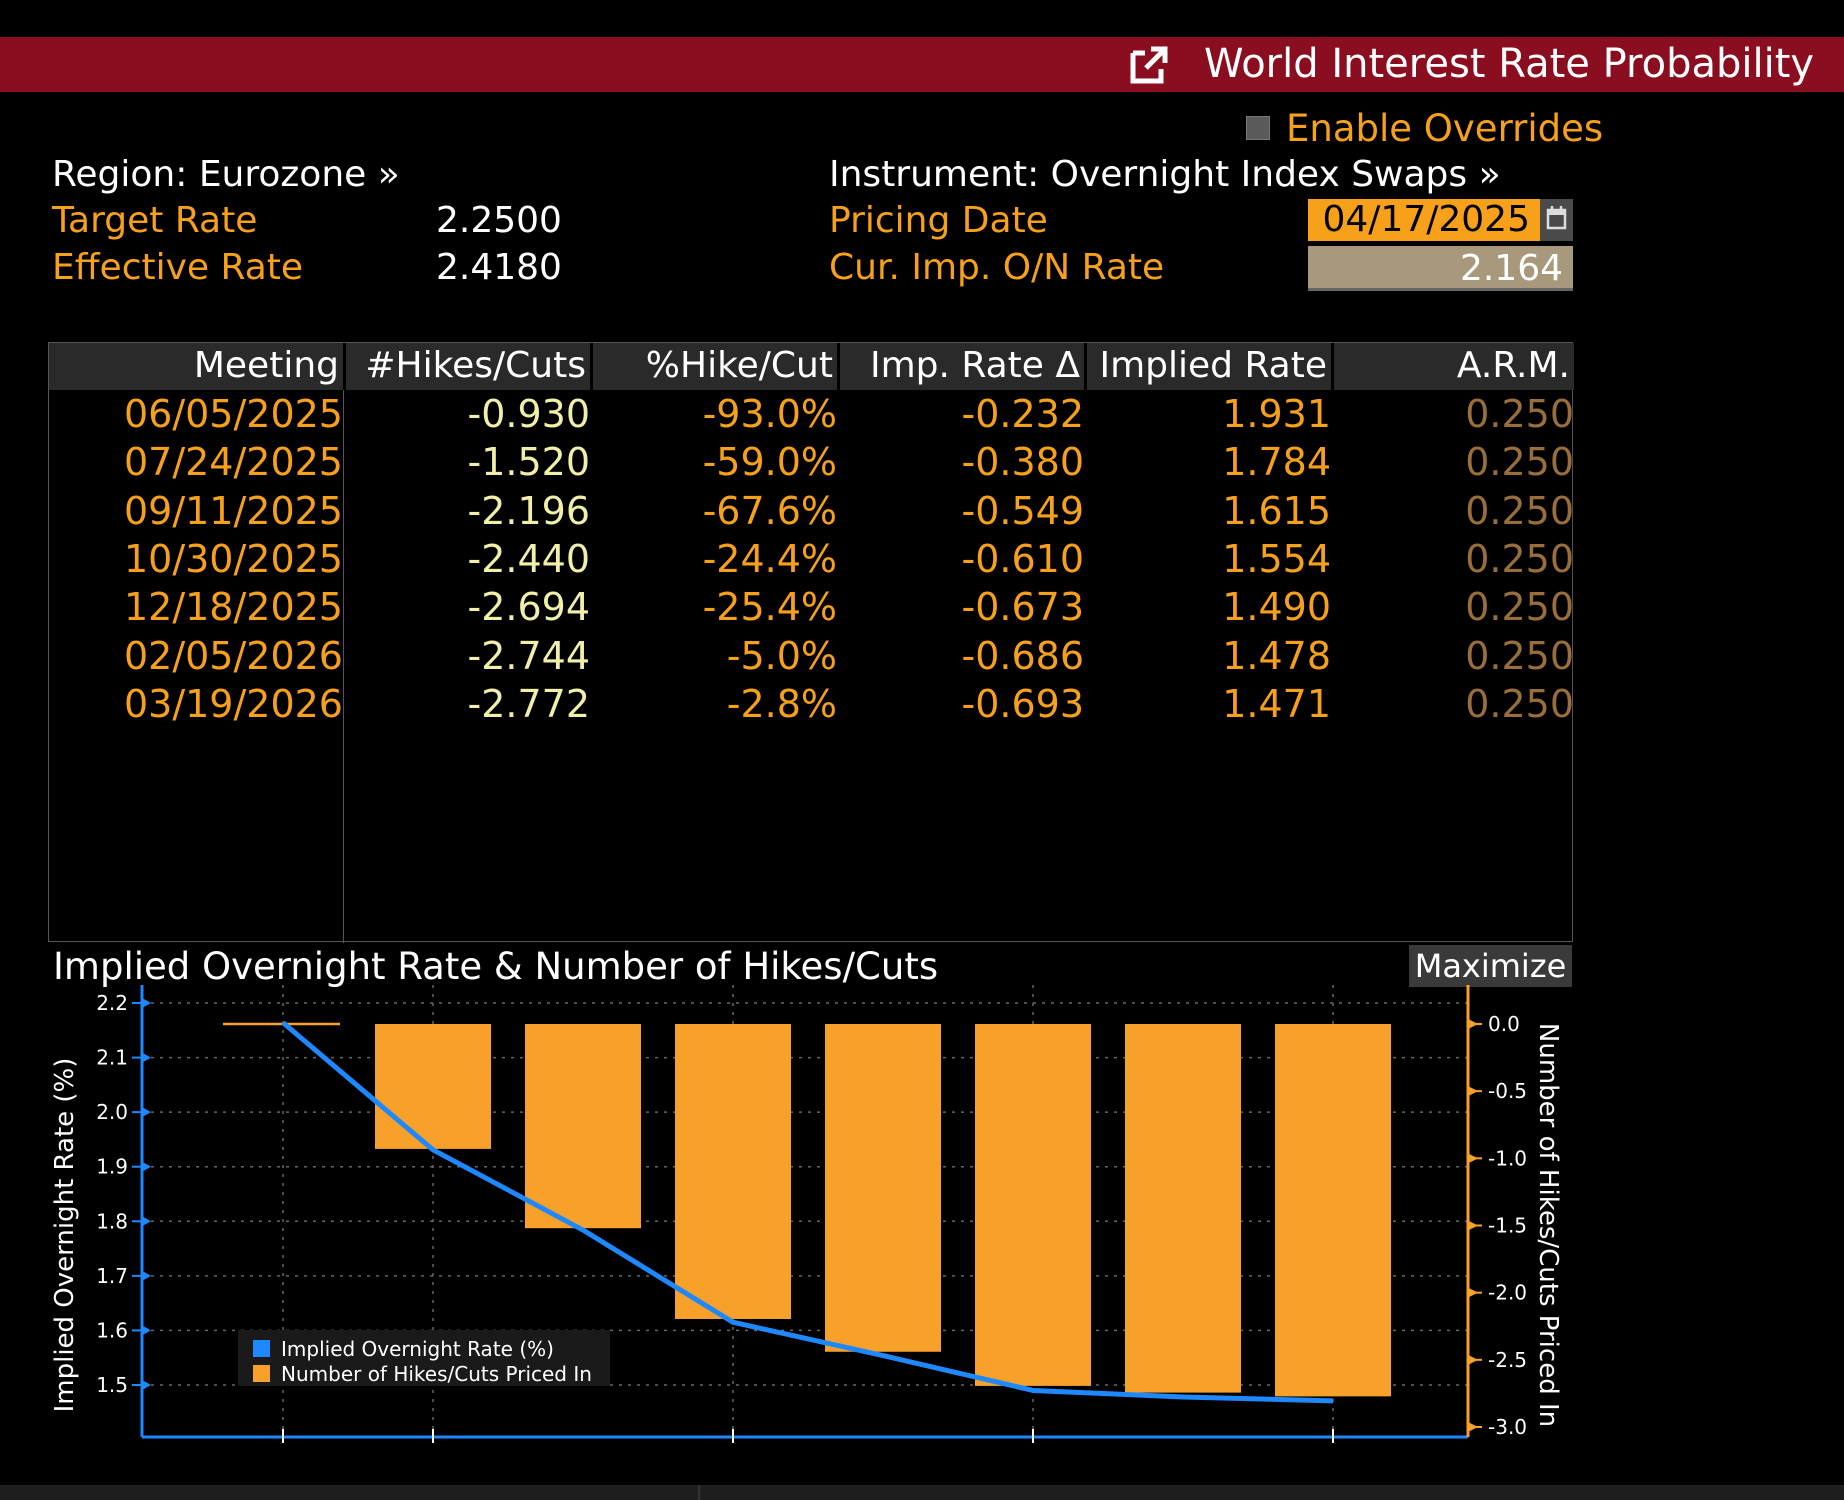  What do you see at coordinates (1504, 1024) in the screenshot?
I see `y2-tick-label: 0.0` at bounding box center [1504, 1024].